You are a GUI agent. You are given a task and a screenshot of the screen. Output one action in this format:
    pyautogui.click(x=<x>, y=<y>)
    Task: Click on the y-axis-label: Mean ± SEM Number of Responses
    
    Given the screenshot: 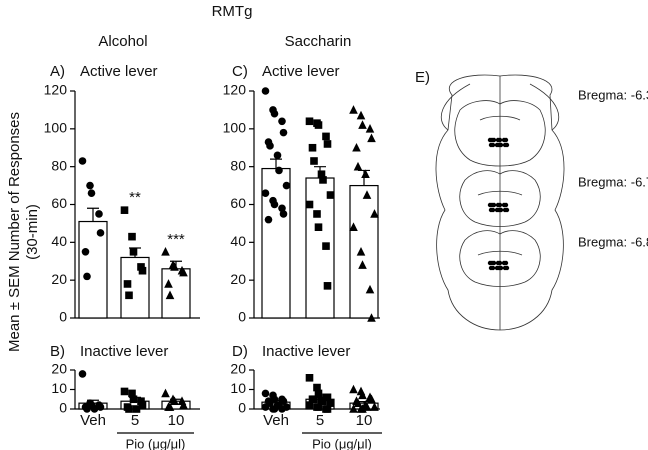 What is the action you would take?
    pyautogui.click(x=14, y=232)
    